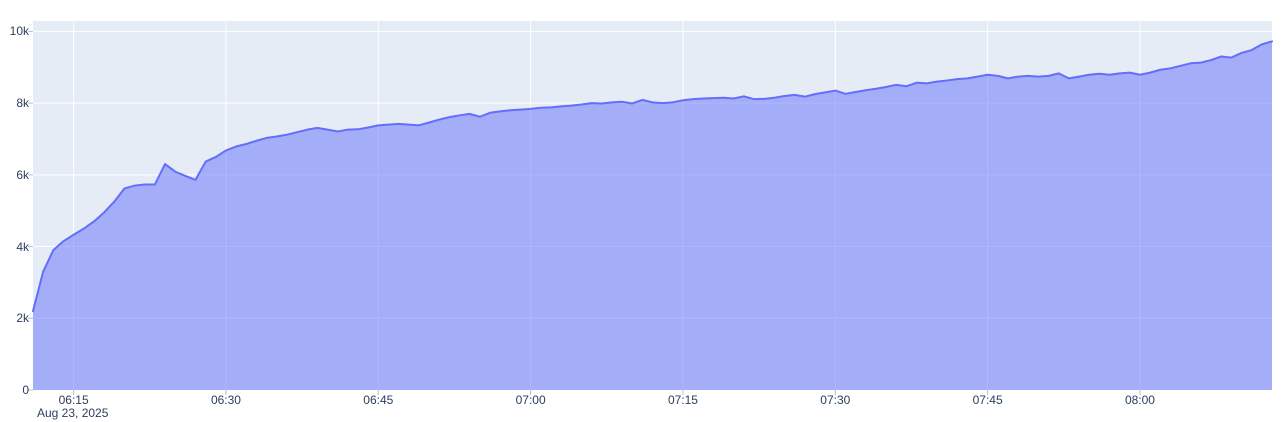  What do you see at coordinates (22, 103) in the screenshot?
I see `y-tick-label: 8k` at bounding box center [22, 103].